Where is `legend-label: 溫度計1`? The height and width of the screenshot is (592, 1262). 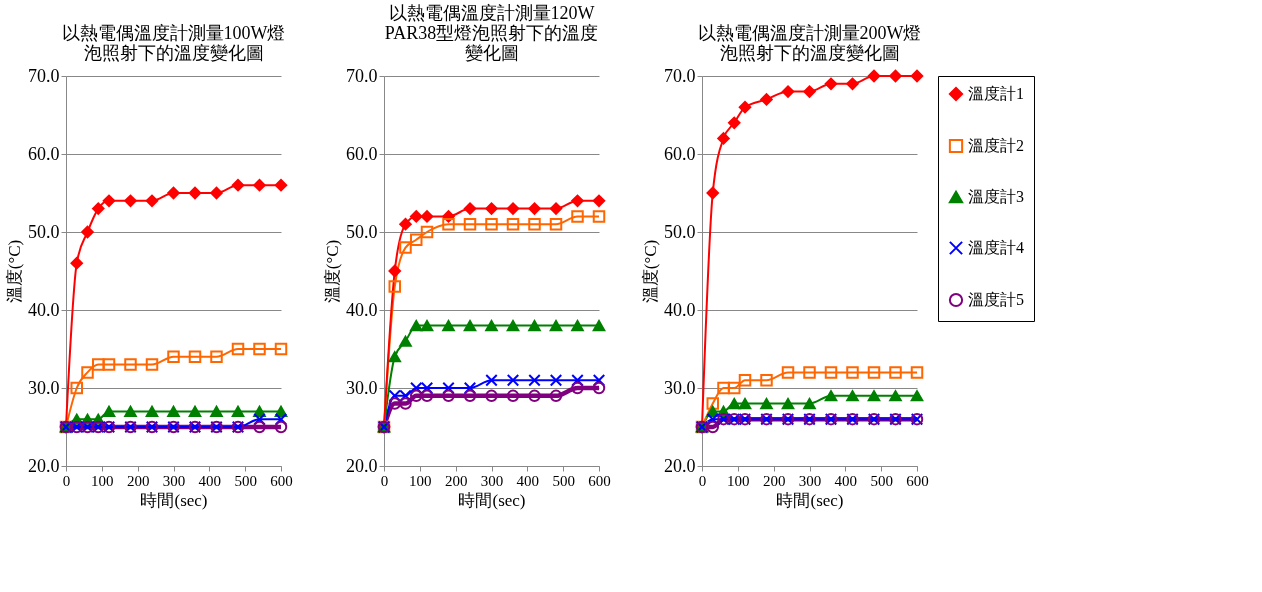 legend-label: 溫度計1 is located at coordinates (996, 93).